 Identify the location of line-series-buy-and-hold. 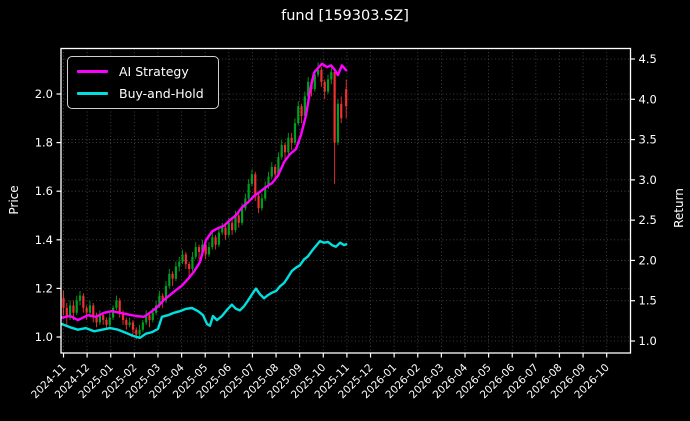
(204, 289).